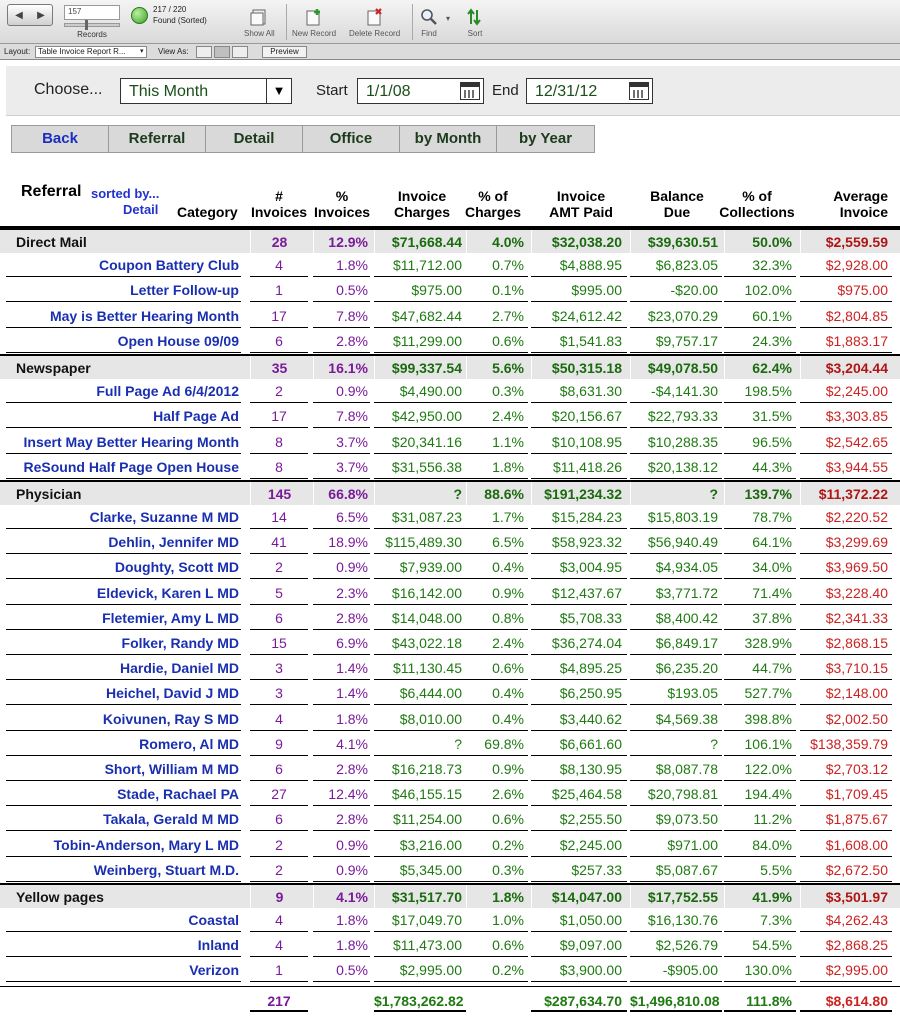 This screenshot has width=900, height=1027. What do you see at coordinates (579, 668) in the screenshot?
I see `amount-paid: $4,895.25` at bounding box center [579, 668].